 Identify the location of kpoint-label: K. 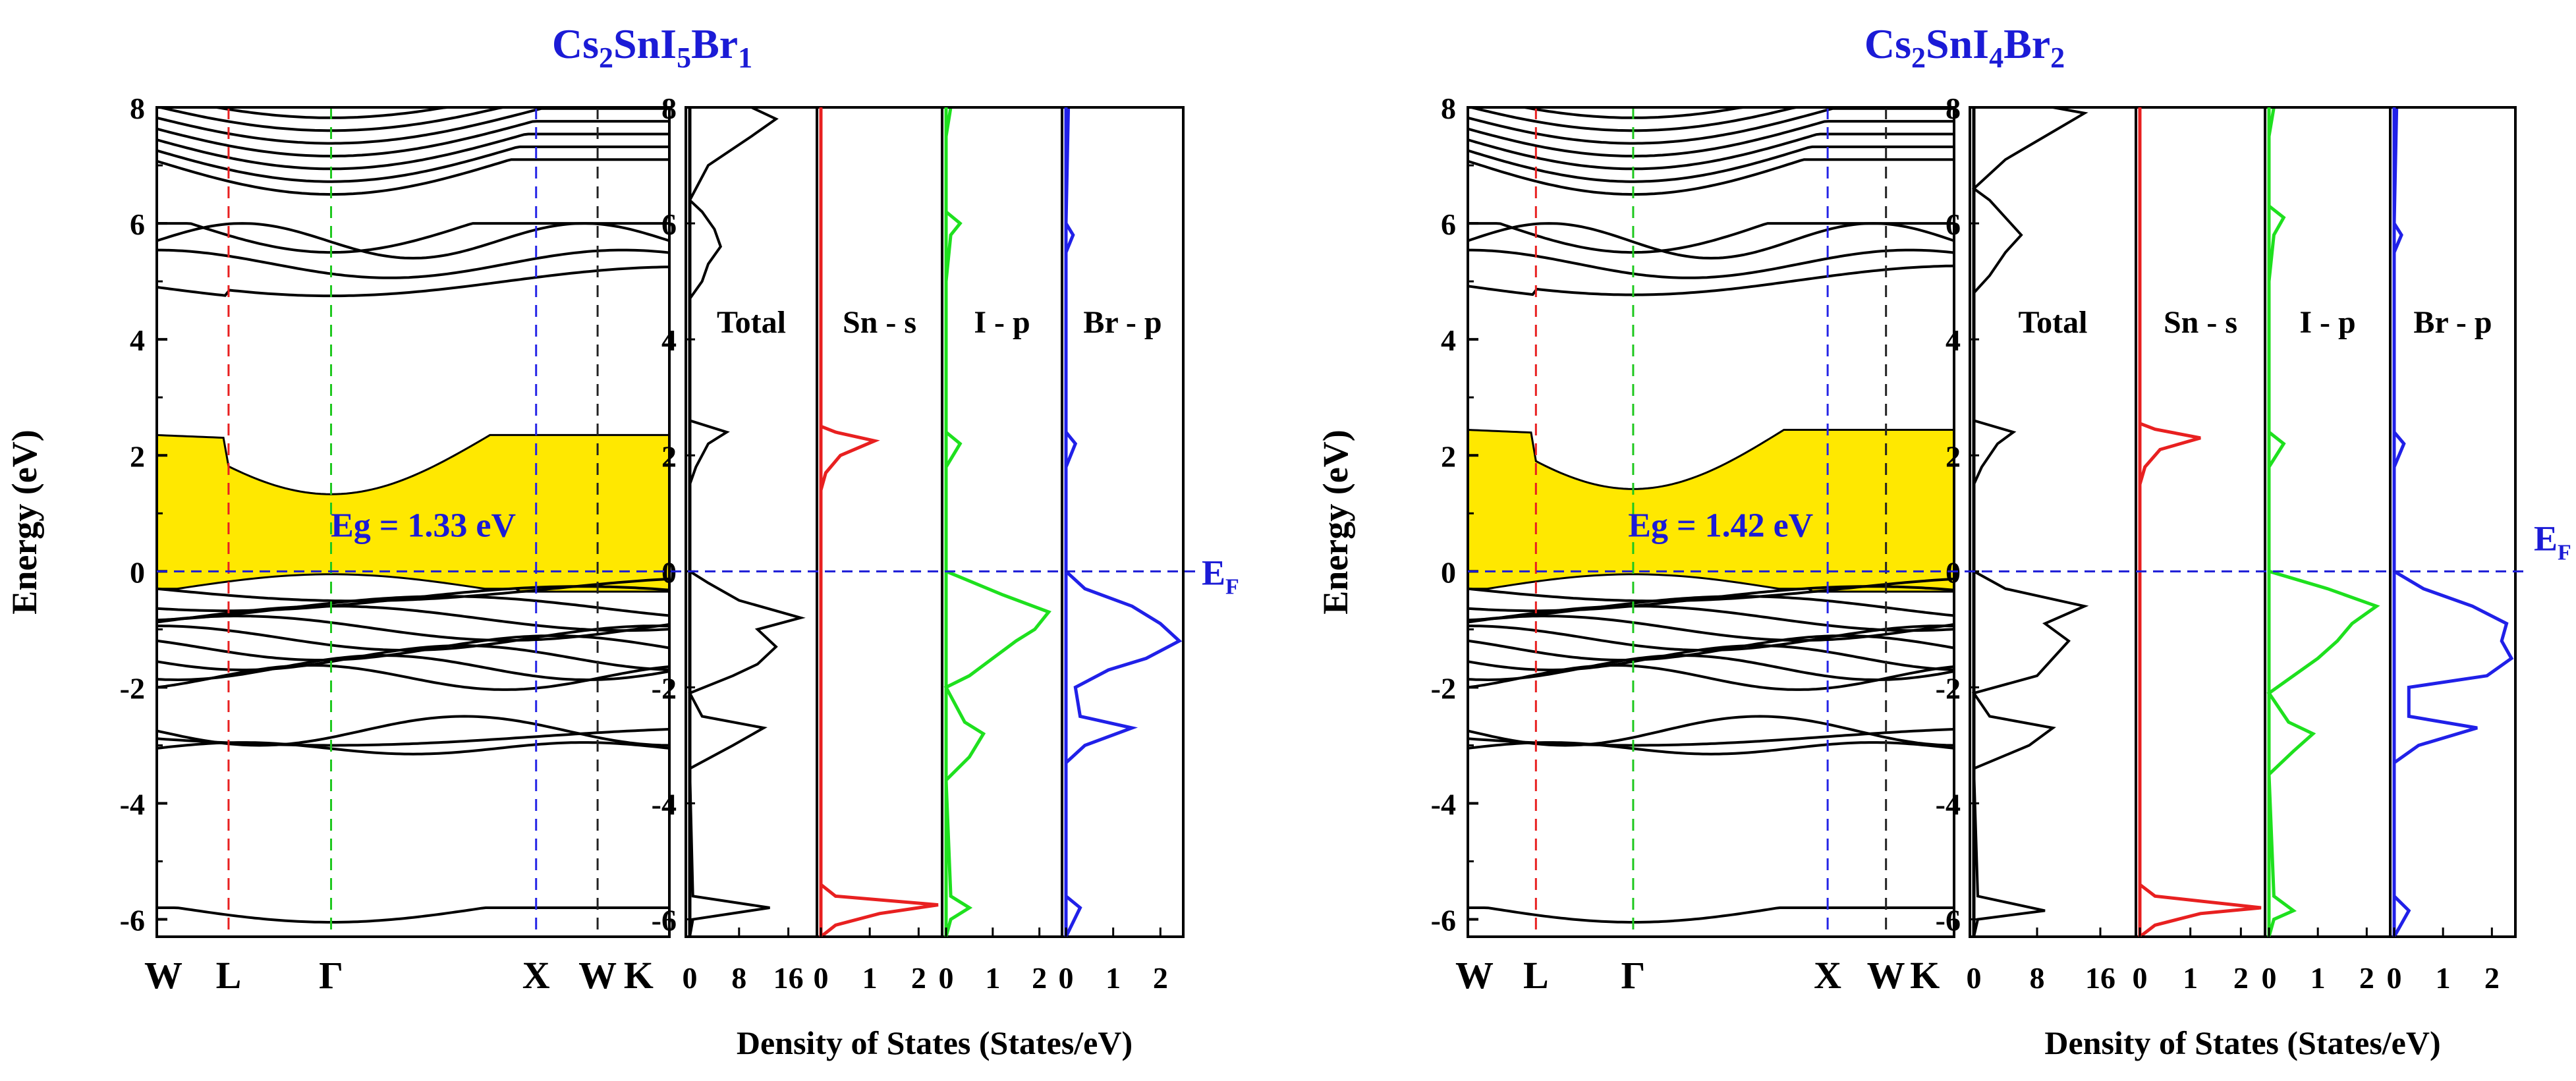
(1925, 975).